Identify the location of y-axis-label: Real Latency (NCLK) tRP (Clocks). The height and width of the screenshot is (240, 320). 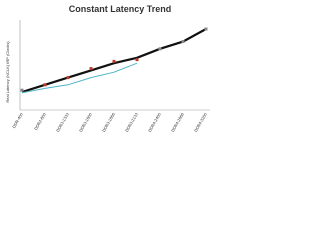
(7, 72).